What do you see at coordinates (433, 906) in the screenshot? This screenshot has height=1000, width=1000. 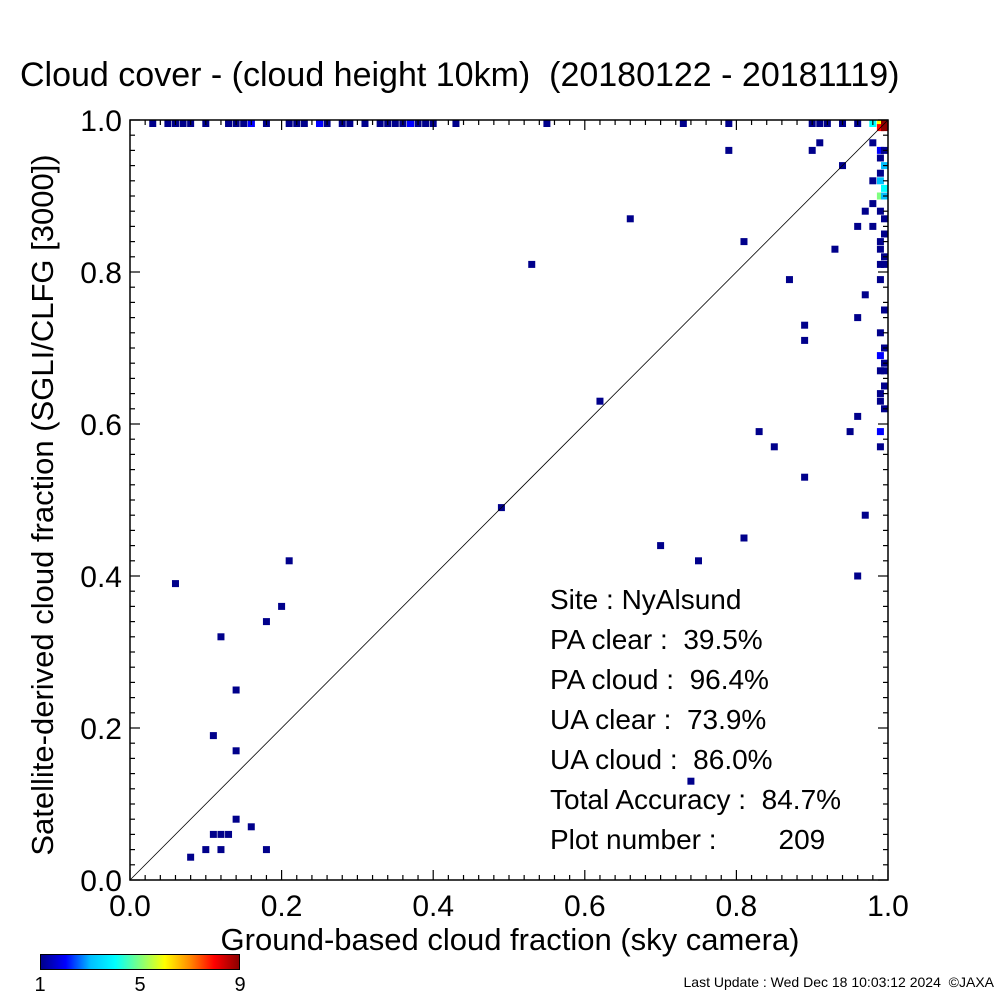 I see `x-tick-label: 0.4` at bounding box center [433, 906].